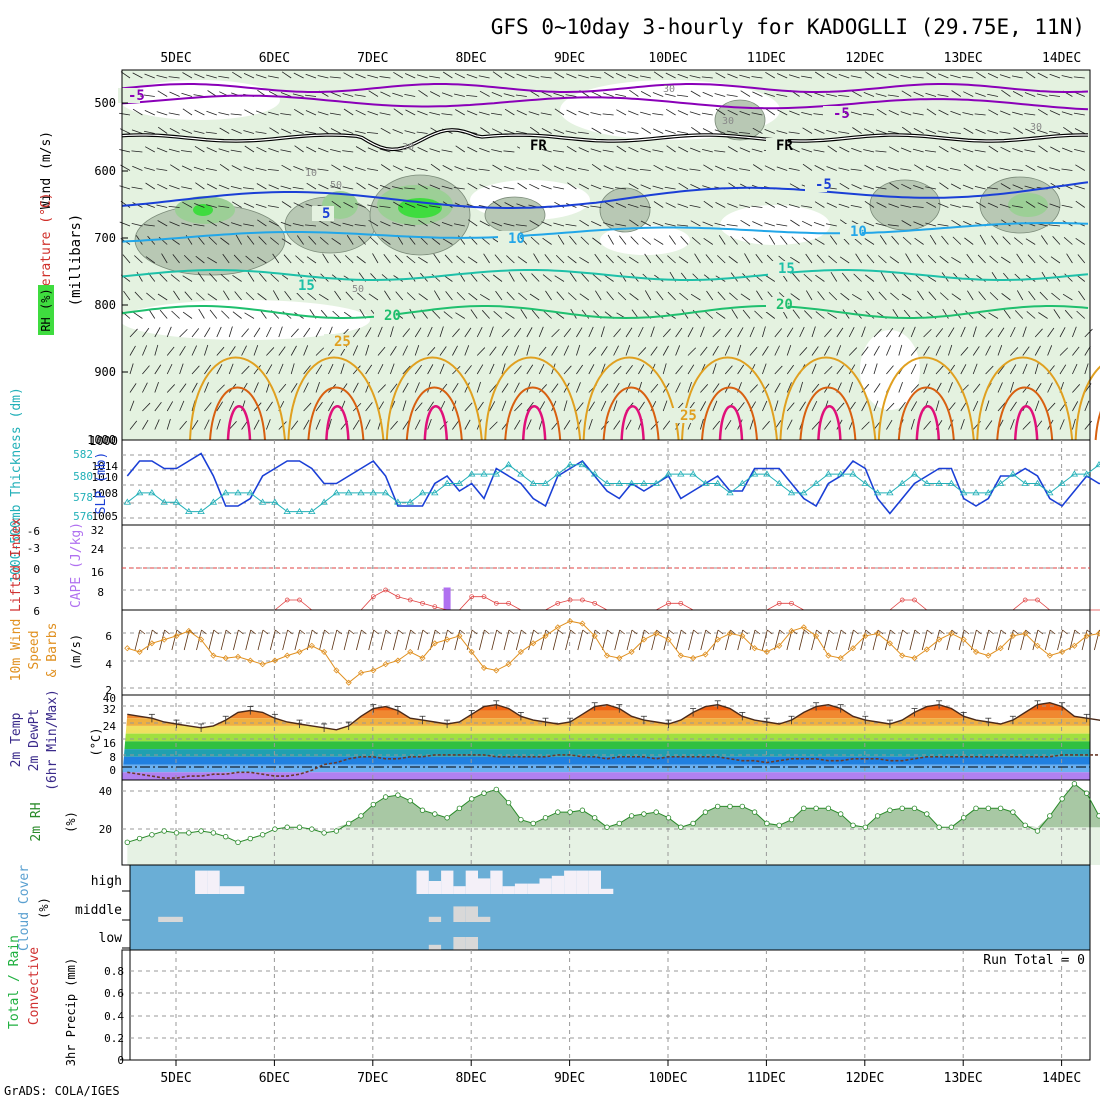 Image resolution: width=1100 pixels, height=1104 pixels. Describe the element at coordinates (667, 1078) in the screenshot. I see `date-label-bottom: 10DEC` at that location.